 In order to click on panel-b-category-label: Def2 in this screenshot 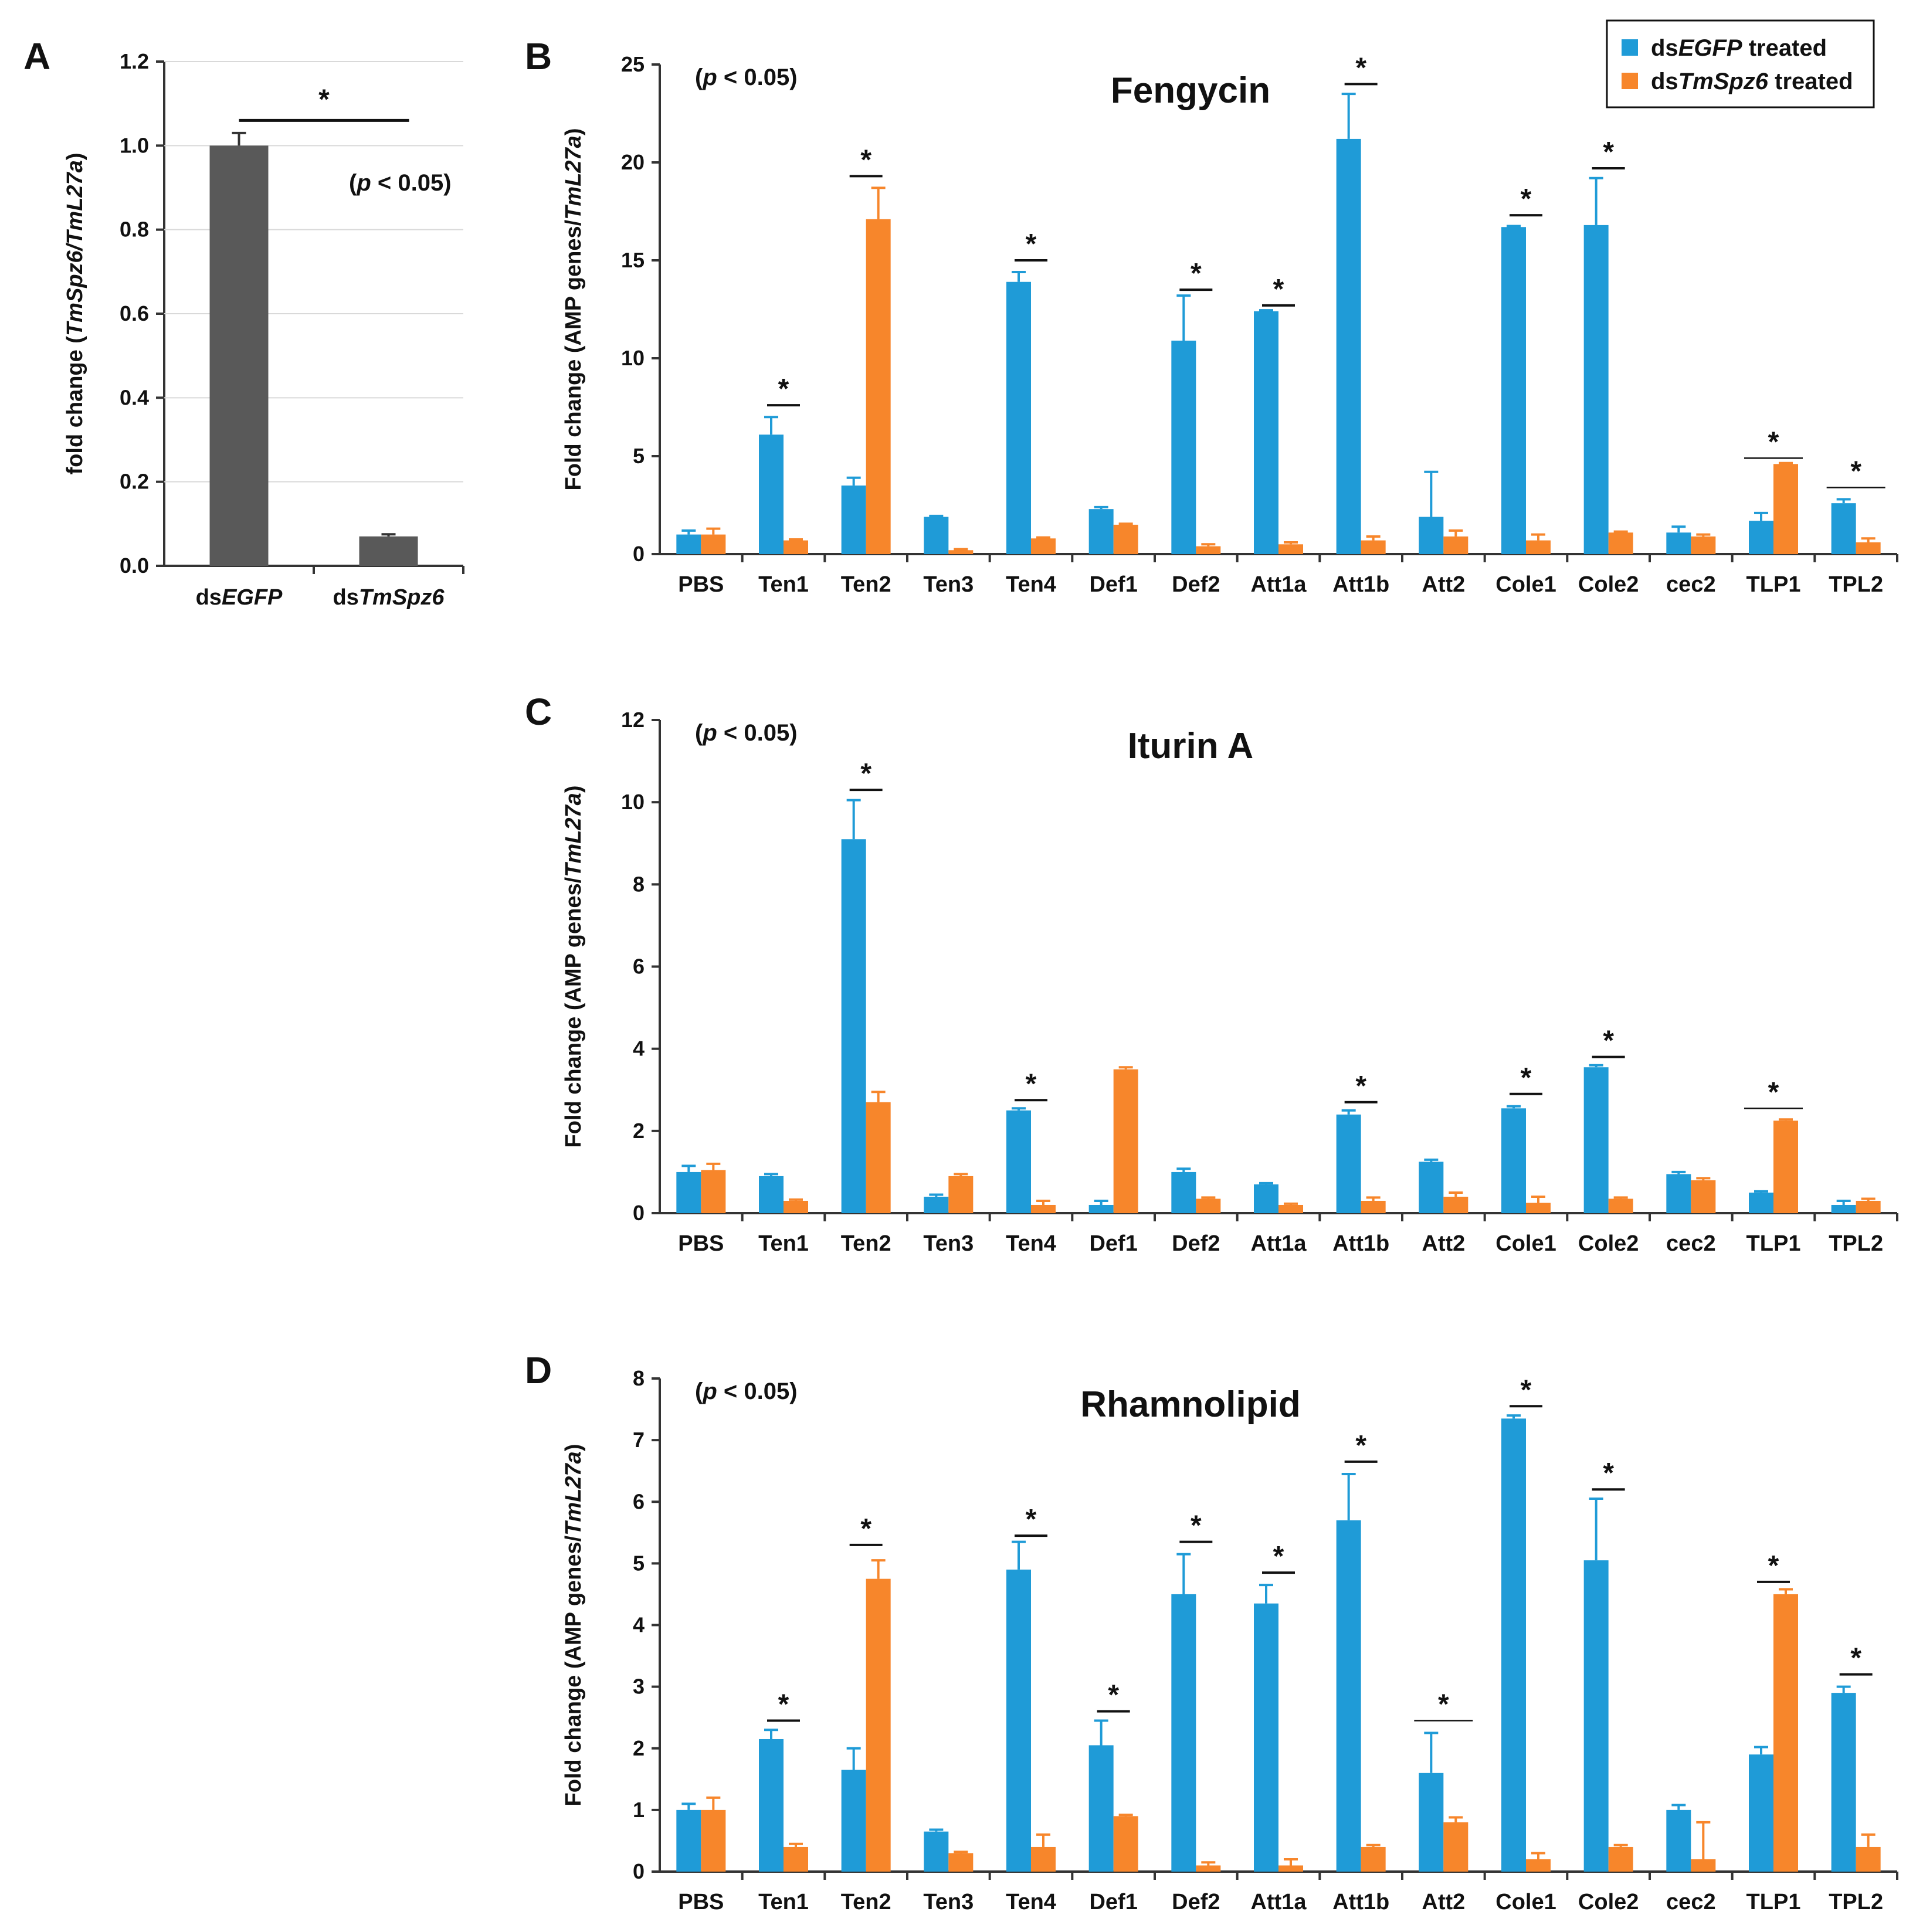, I will do `click(1196, 584)`.